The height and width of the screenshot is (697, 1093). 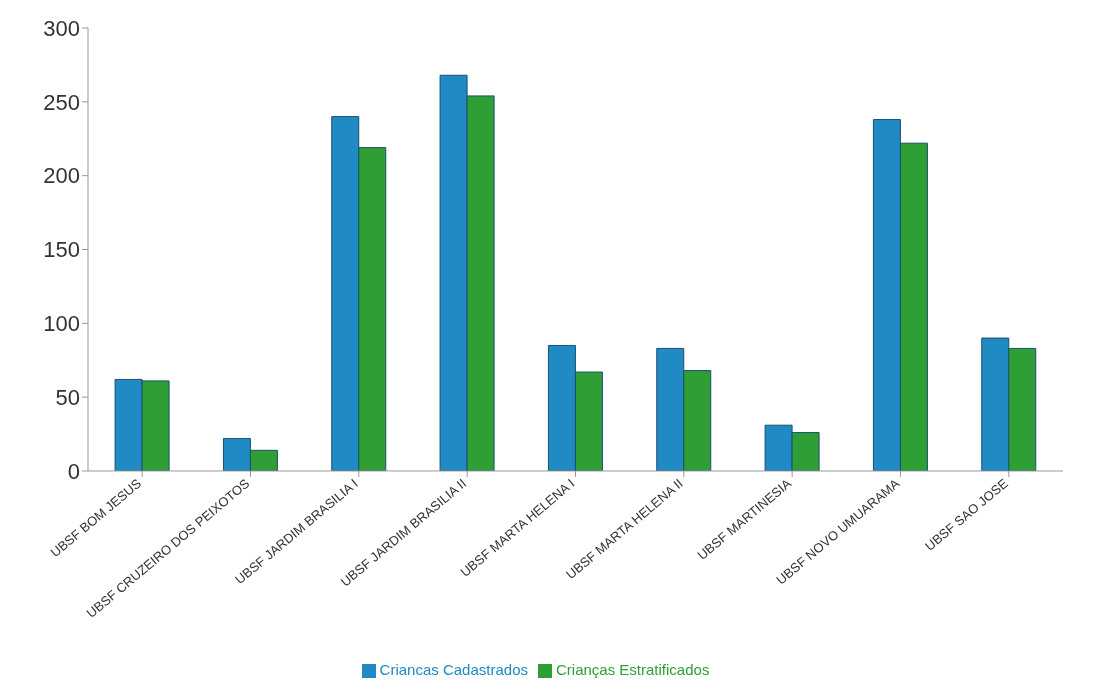 What do you see at coordinates (633, 669) in the screenshot?
I see `legend-label: Crianças Estratificados` at bounding box center [633, 669].